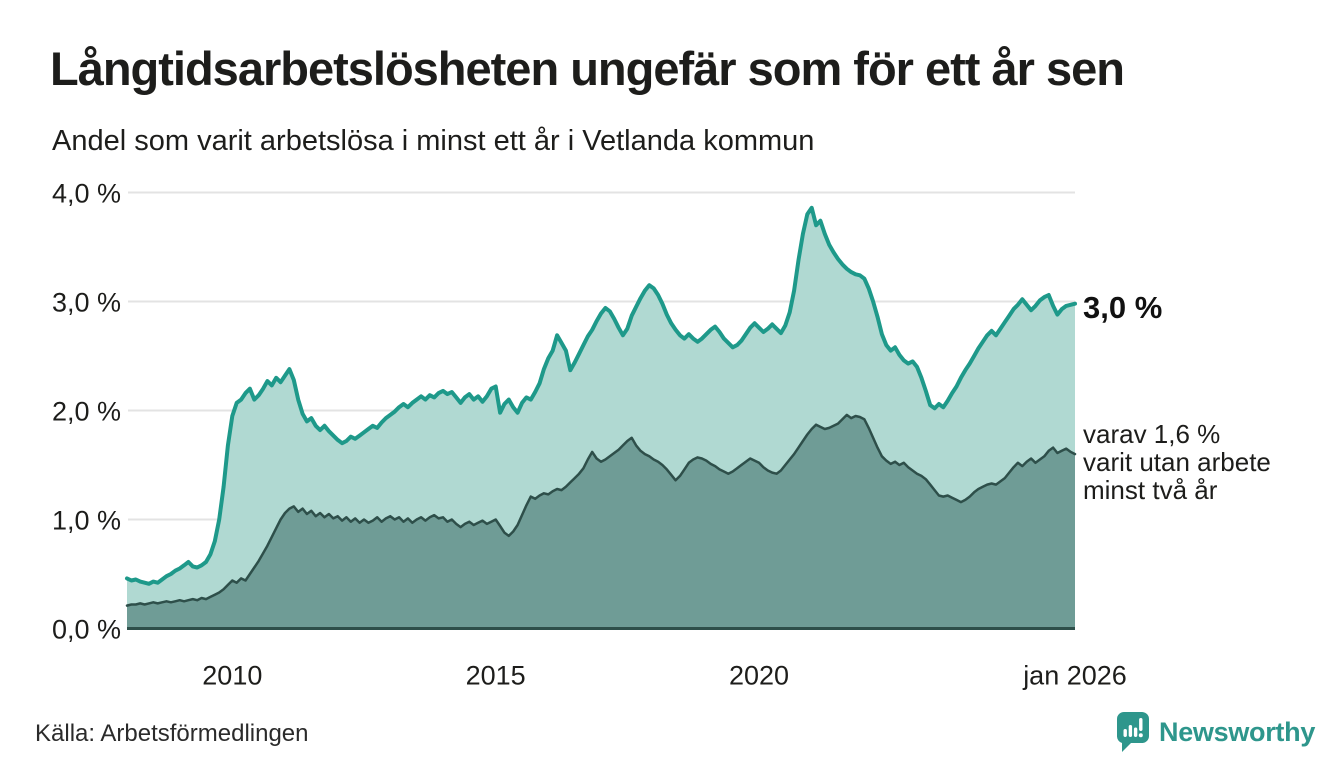 Image resolution: width=1340 pixels, height=780 pixels. I want to click on y-tick-label: 2,0 %, so click(86, 412).